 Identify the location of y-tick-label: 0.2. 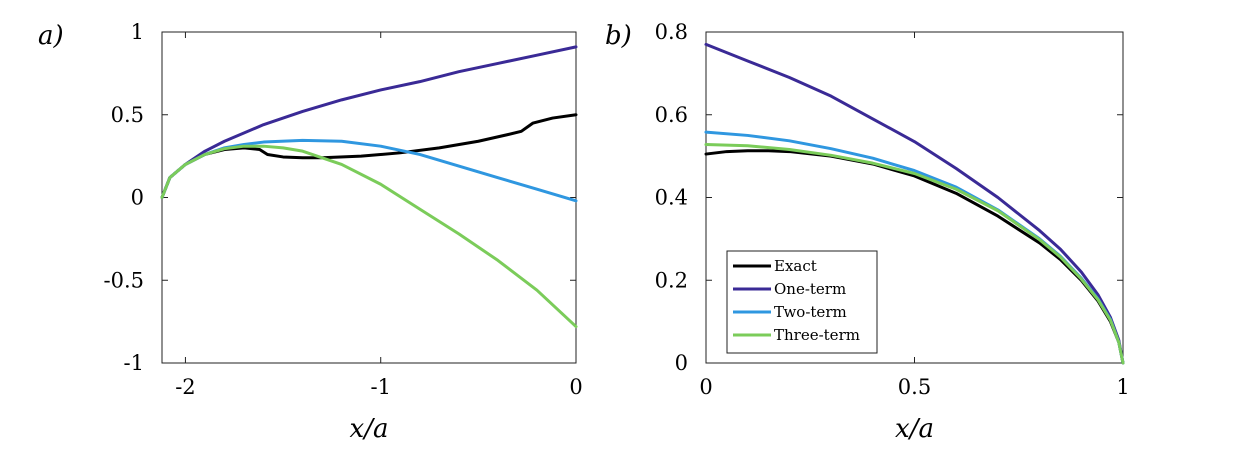
(671, 280).